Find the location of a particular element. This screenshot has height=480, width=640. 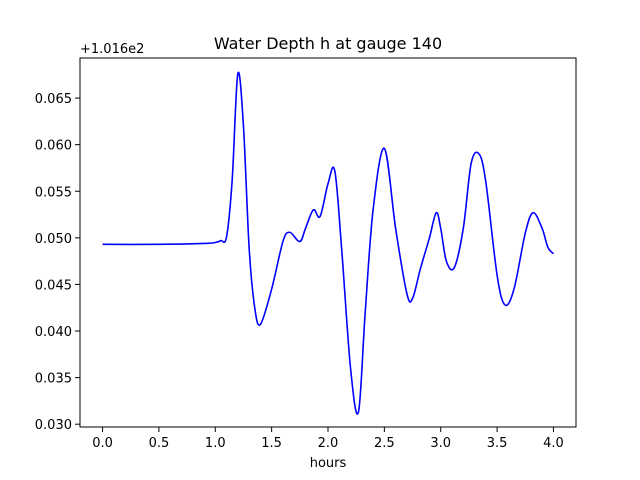

x-tick-label: 1.0 is located at coordinates (215, 443).